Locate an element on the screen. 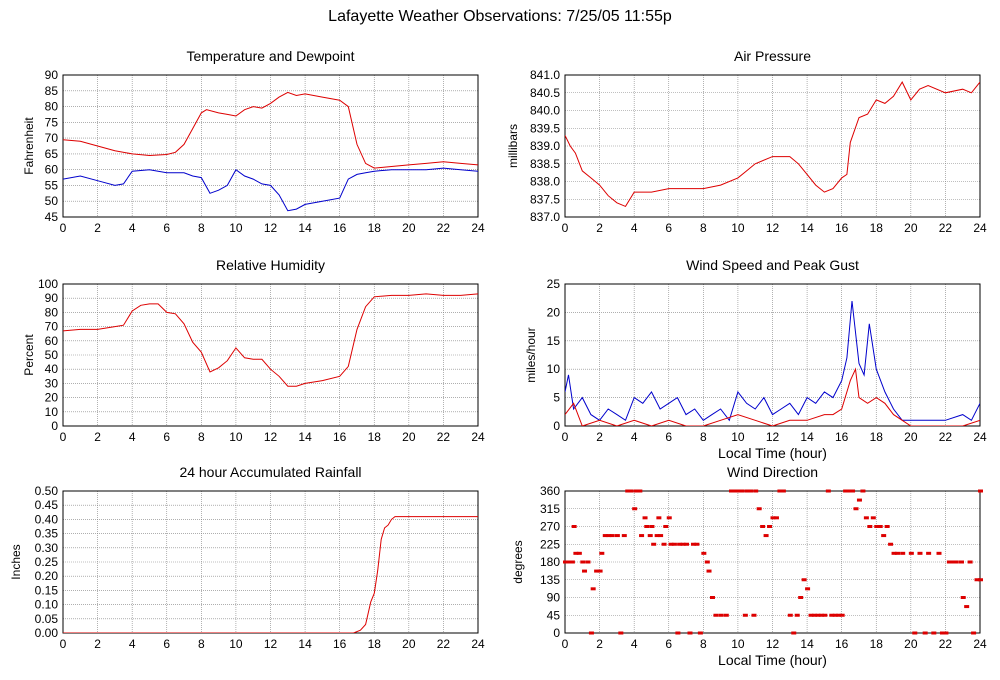 The height and width of the screenshot is (680, 1000). pressure-xtick-label: 18 is located at coordinates (877, 228).